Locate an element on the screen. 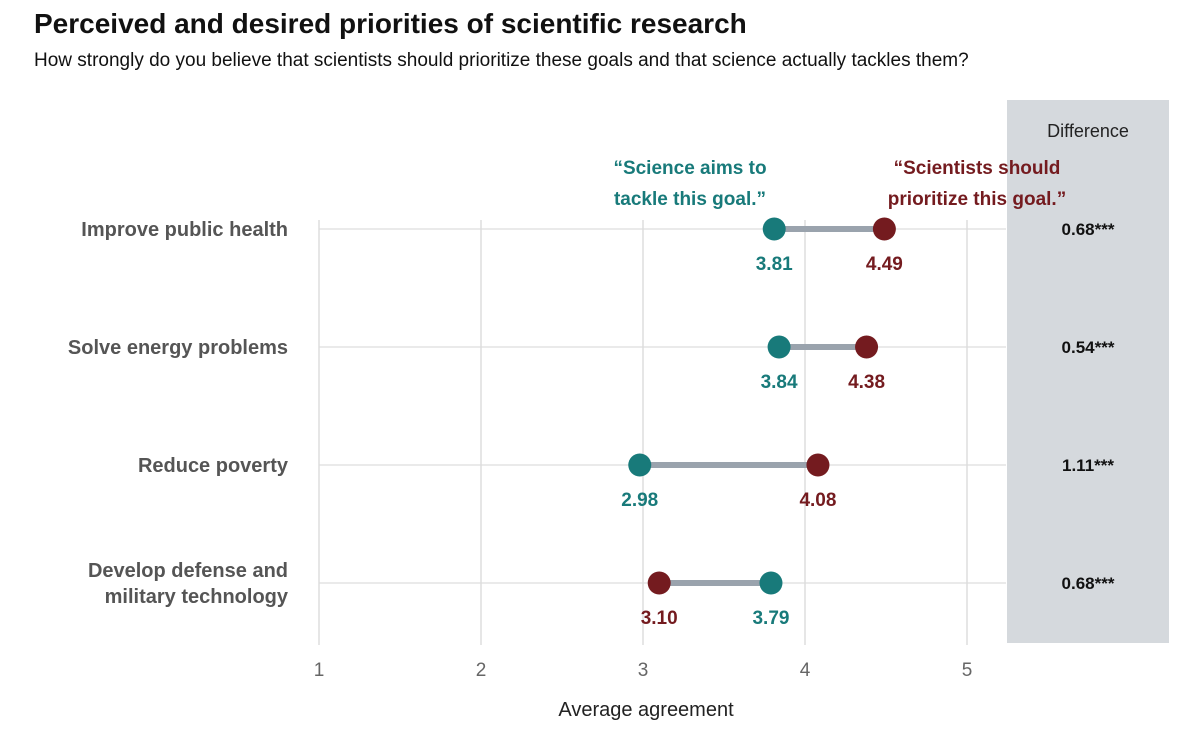  x-tick-label: 2 is located at coordinates (481, 670).